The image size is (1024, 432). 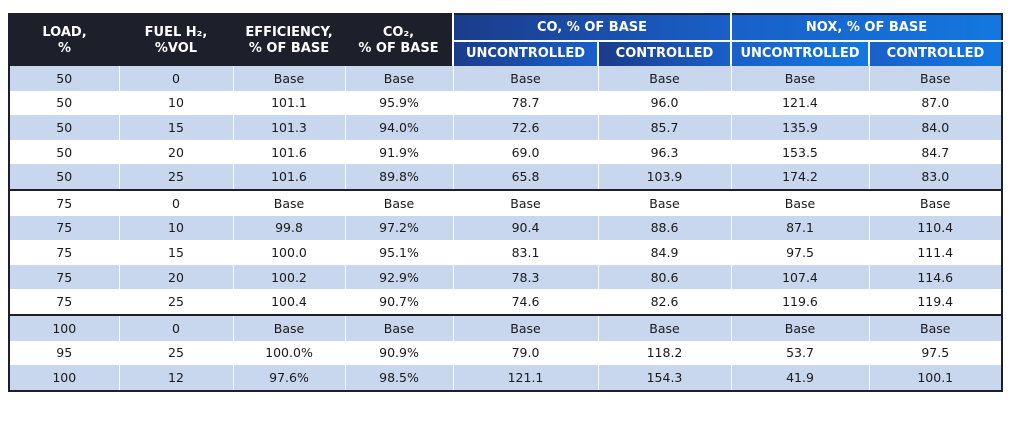 I want to click on cell-fuel-h2: 20, so click(x=175, y=152).